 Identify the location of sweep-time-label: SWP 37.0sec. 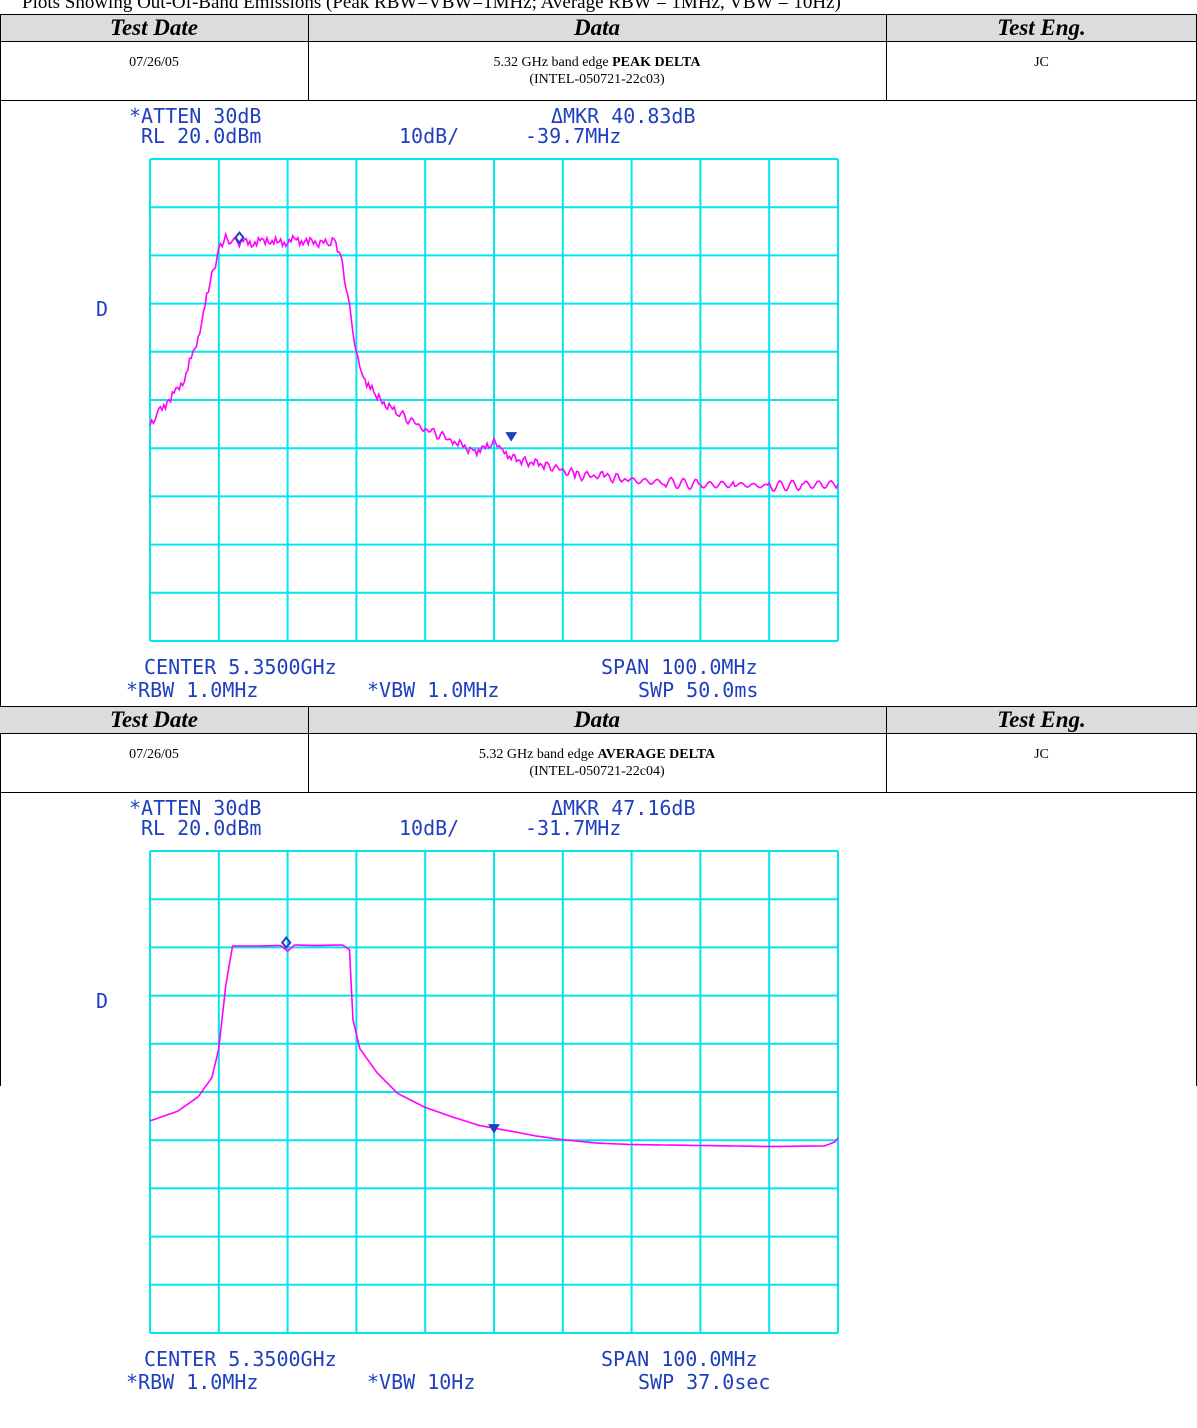
(704, 1382).